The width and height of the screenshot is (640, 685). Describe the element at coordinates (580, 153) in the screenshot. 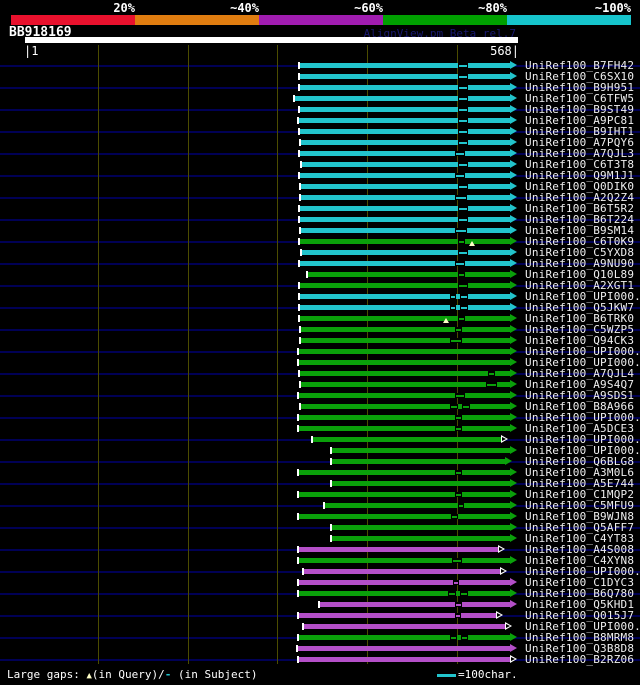

I see `hit-label: UniRef100_A7QJL3` at that location.